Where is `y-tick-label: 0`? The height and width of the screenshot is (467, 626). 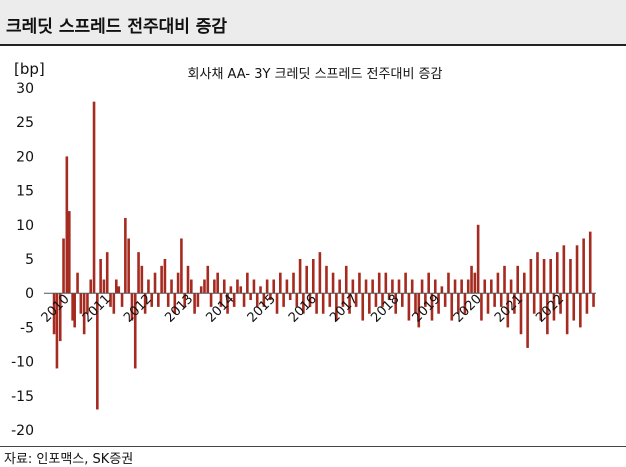
y-tick-label: 0 is located at coordinates (29, 294).